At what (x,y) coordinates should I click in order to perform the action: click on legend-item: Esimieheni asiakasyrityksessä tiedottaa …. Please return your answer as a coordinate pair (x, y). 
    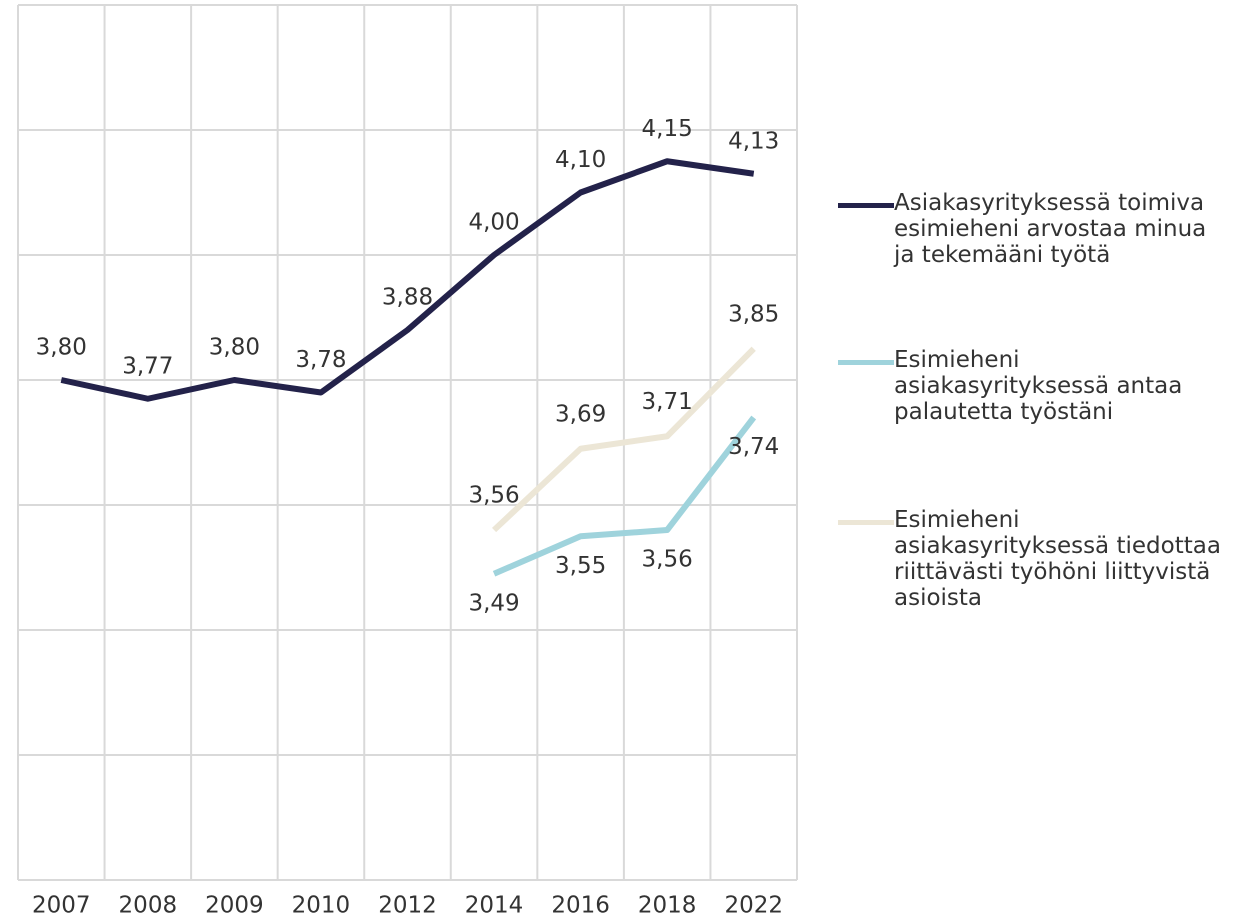
    Looking at the image, I should click on (1043, 559).